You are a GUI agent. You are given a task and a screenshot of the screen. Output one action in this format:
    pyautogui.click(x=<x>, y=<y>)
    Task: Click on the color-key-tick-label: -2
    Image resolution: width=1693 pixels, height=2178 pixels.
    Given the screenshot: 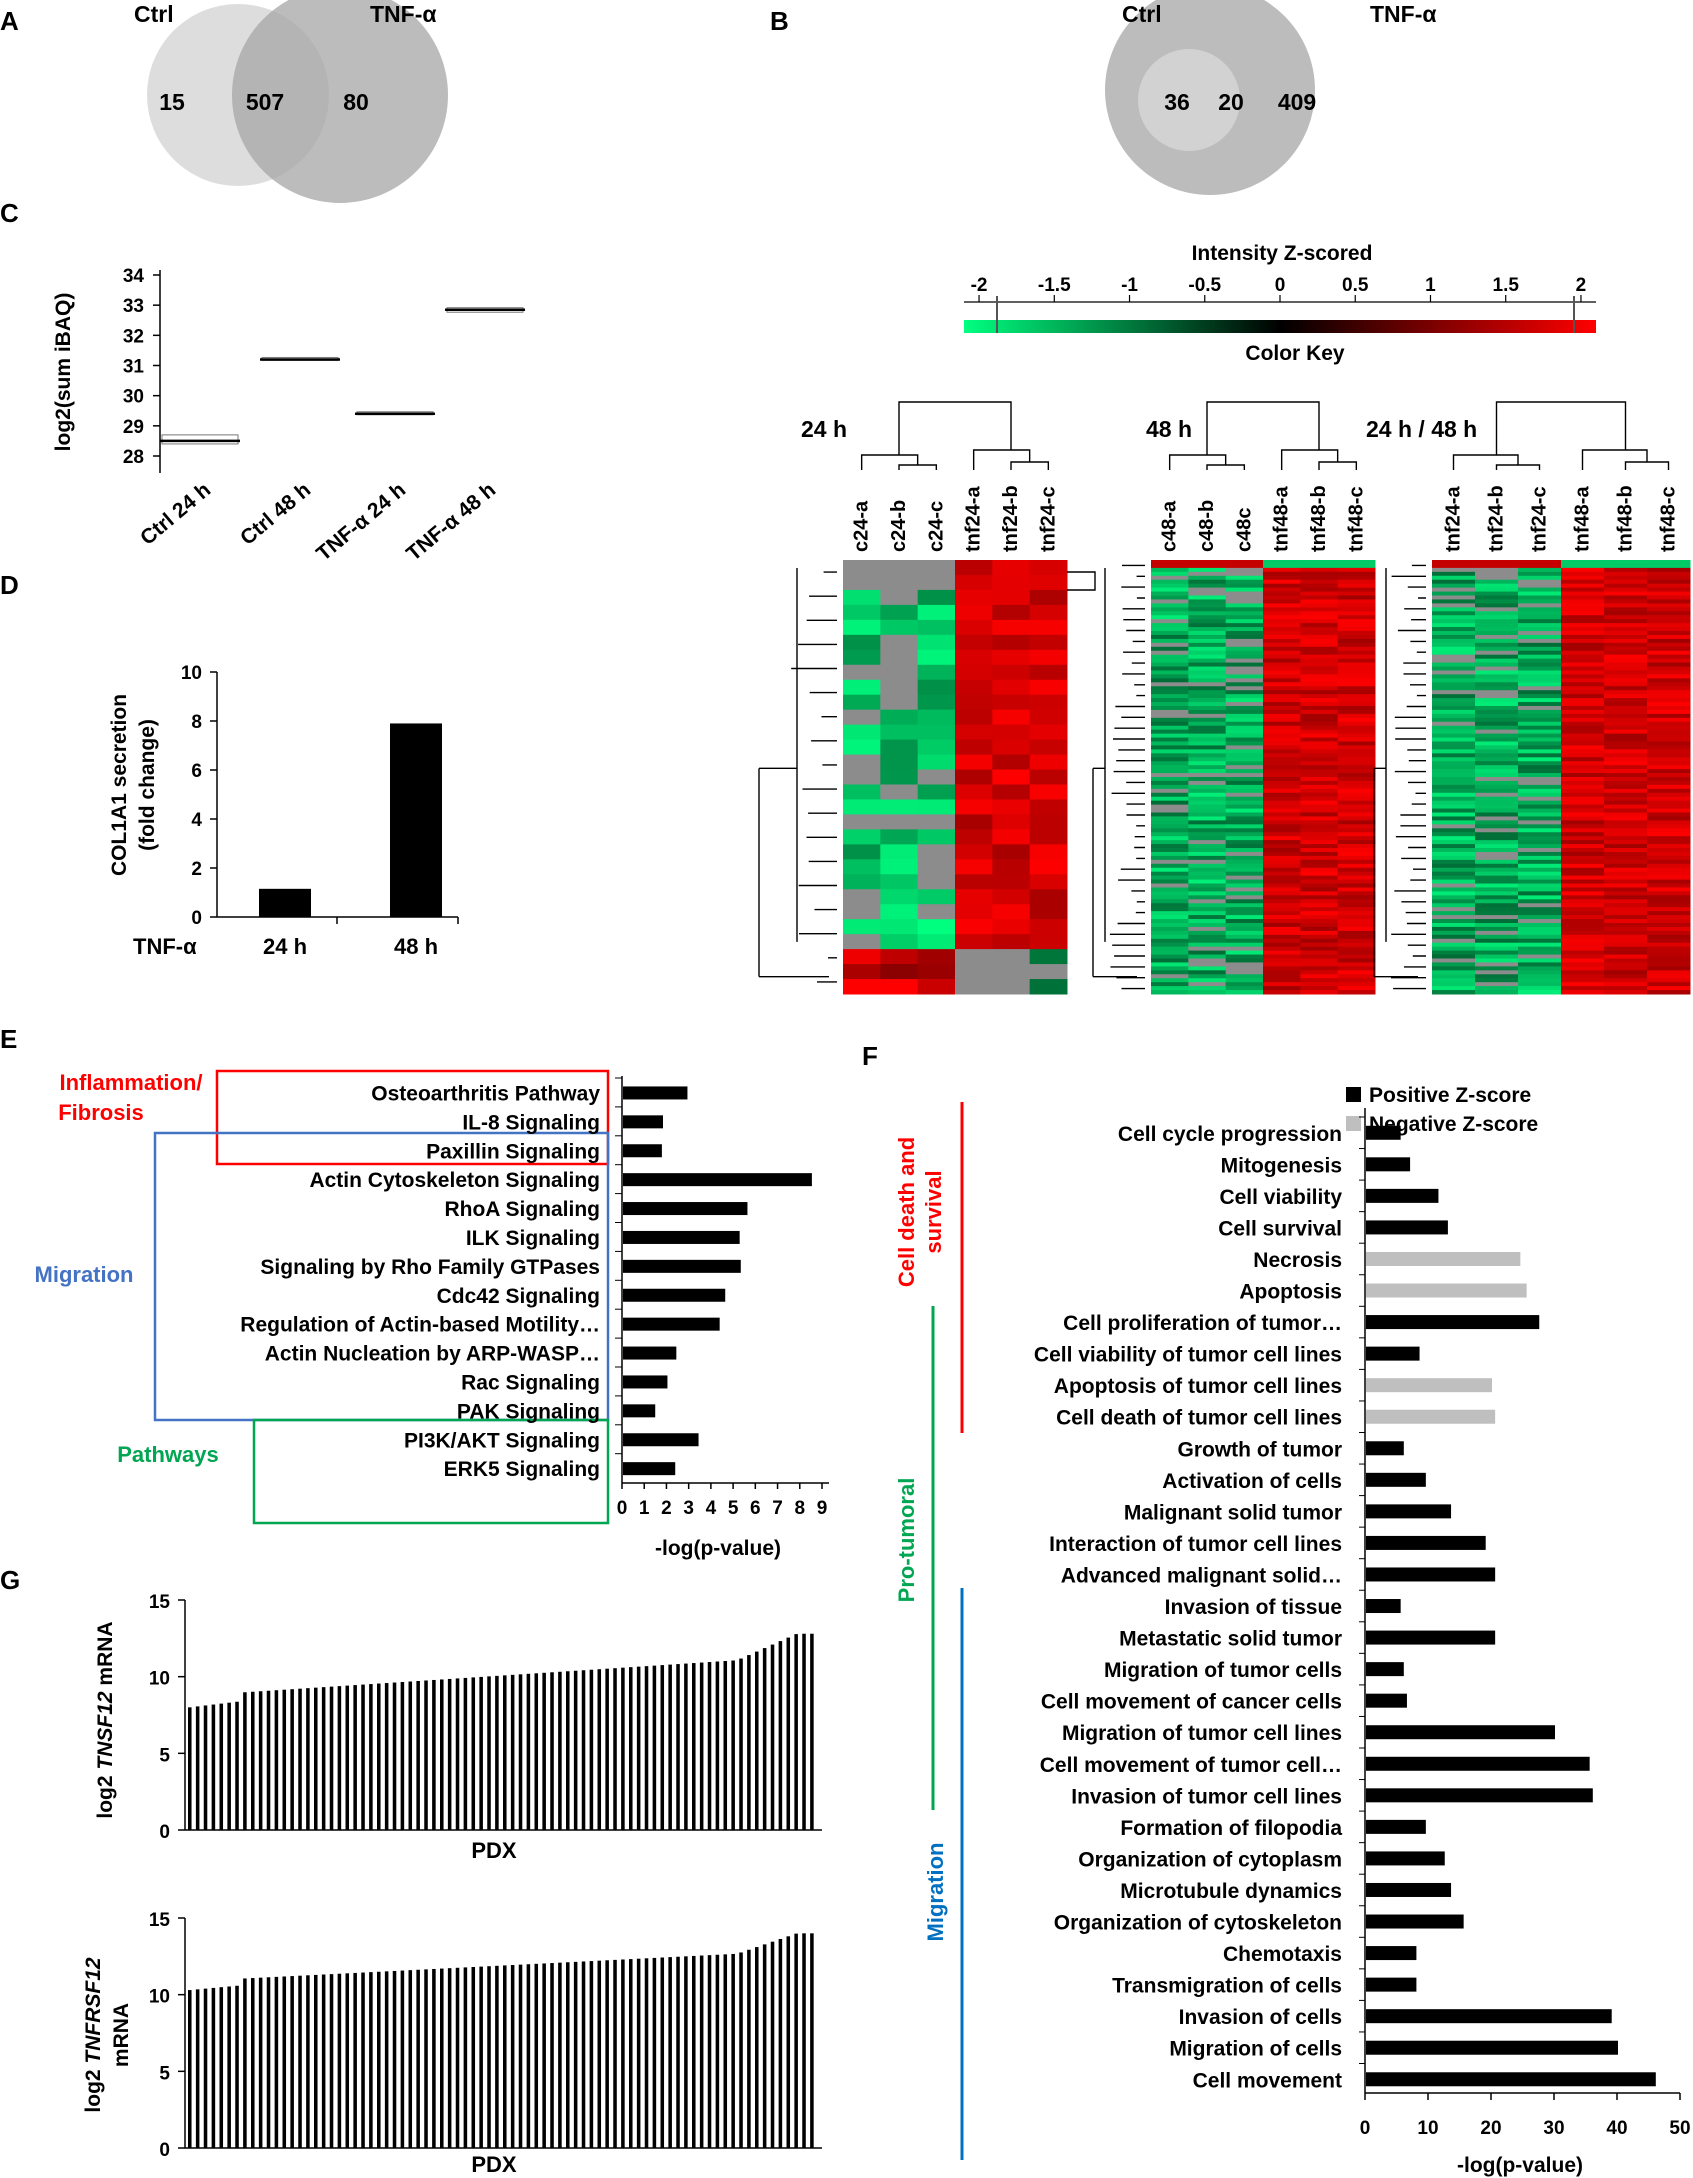 What is the action you would take?
    pyautogui.click(x=979, y=285)
    